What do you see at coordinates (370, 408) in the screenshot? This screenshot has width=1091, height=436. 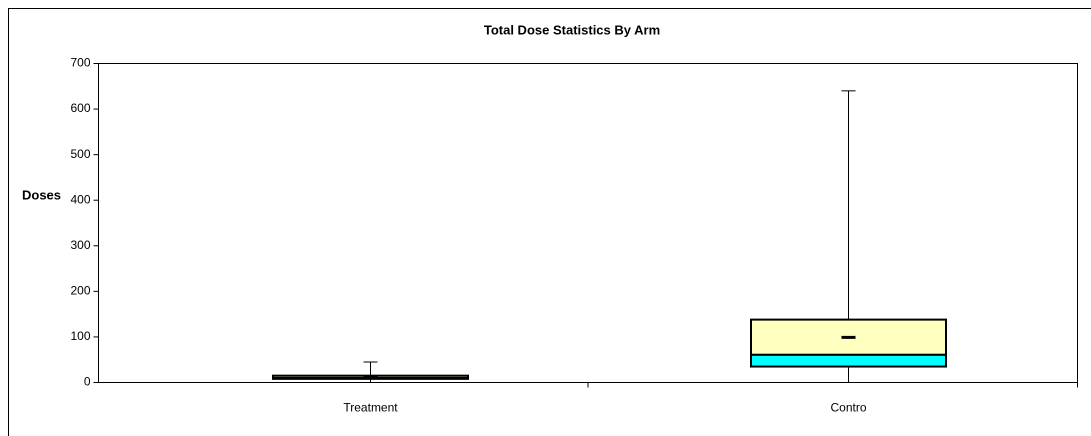 I see `x-tick-label: Treatment` at bounding box center [370, 408].